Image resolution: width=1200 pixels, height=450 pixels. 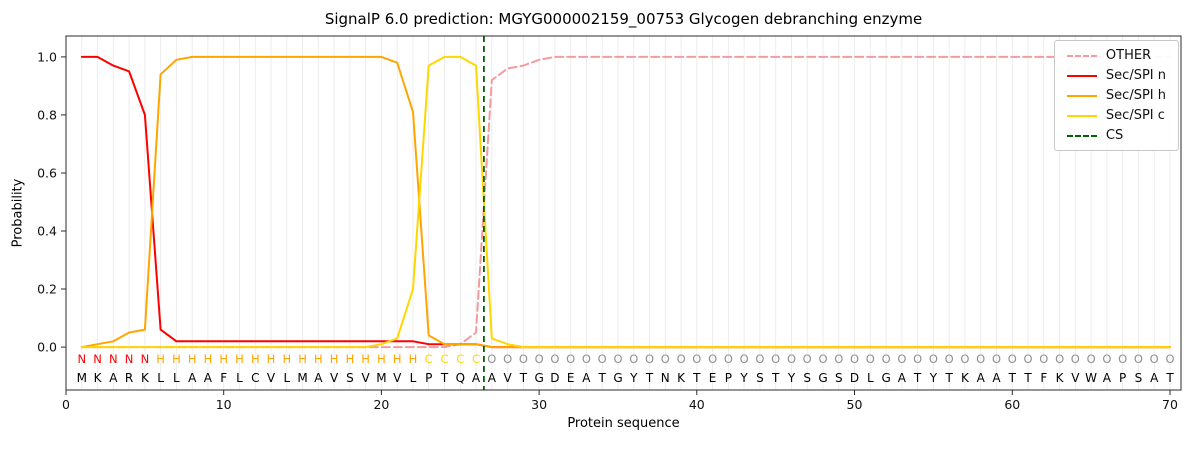 What do you see at coordinates (47, 289) in the screenshot?
I see `y-tick-label: 0.2` at bounding box center [47, 289].